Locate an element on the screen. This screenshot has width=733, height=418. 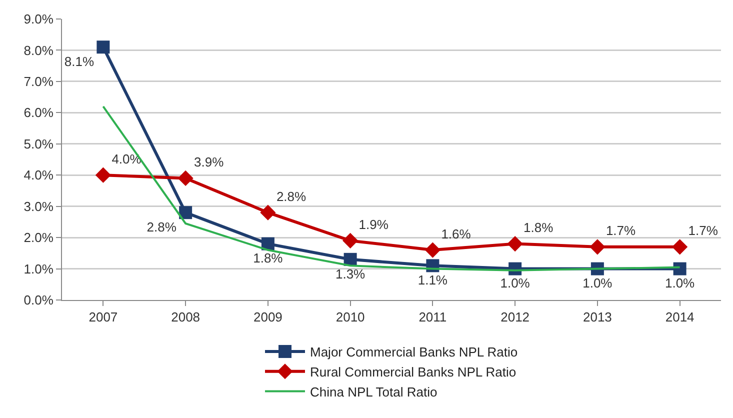
x-tick-label: 2011 is located at coordinates (432, 317).